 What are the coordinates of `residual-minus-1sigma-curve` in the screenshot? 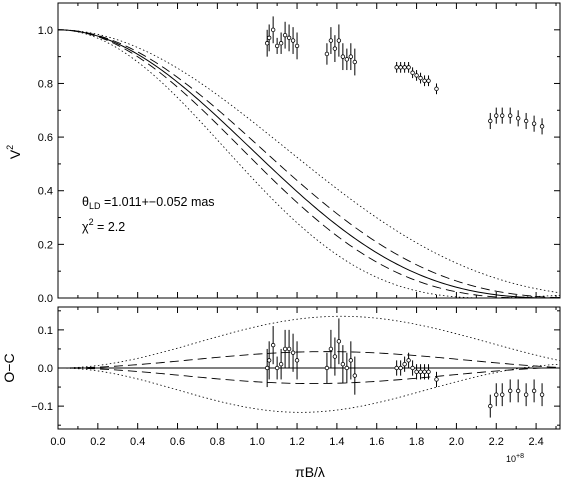 It's located at (309, 360).